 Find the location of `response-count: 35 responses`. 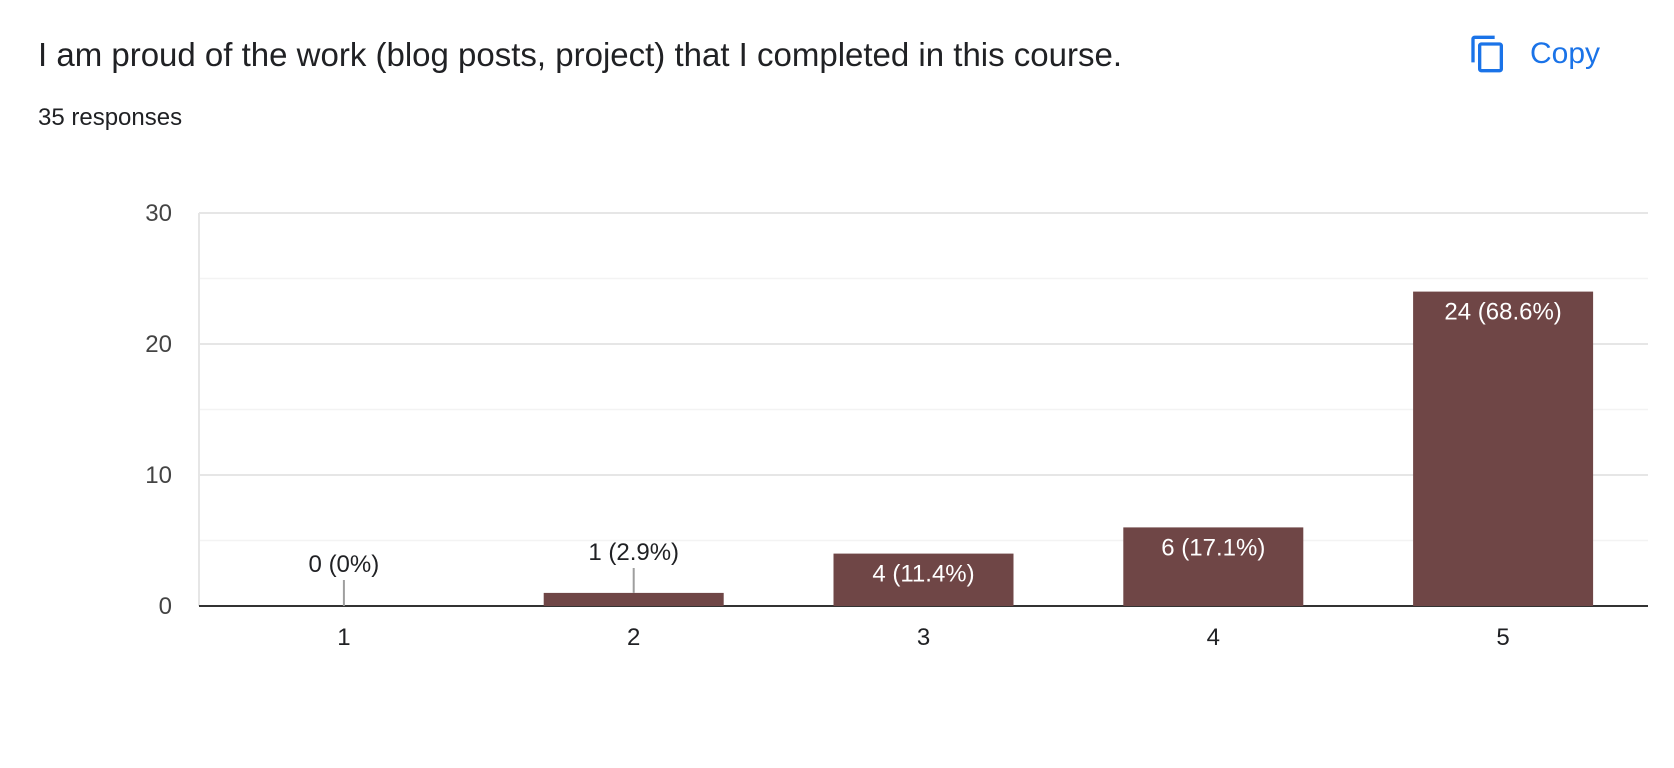

response-count: 35 responses is located at coordinates (110, 117).